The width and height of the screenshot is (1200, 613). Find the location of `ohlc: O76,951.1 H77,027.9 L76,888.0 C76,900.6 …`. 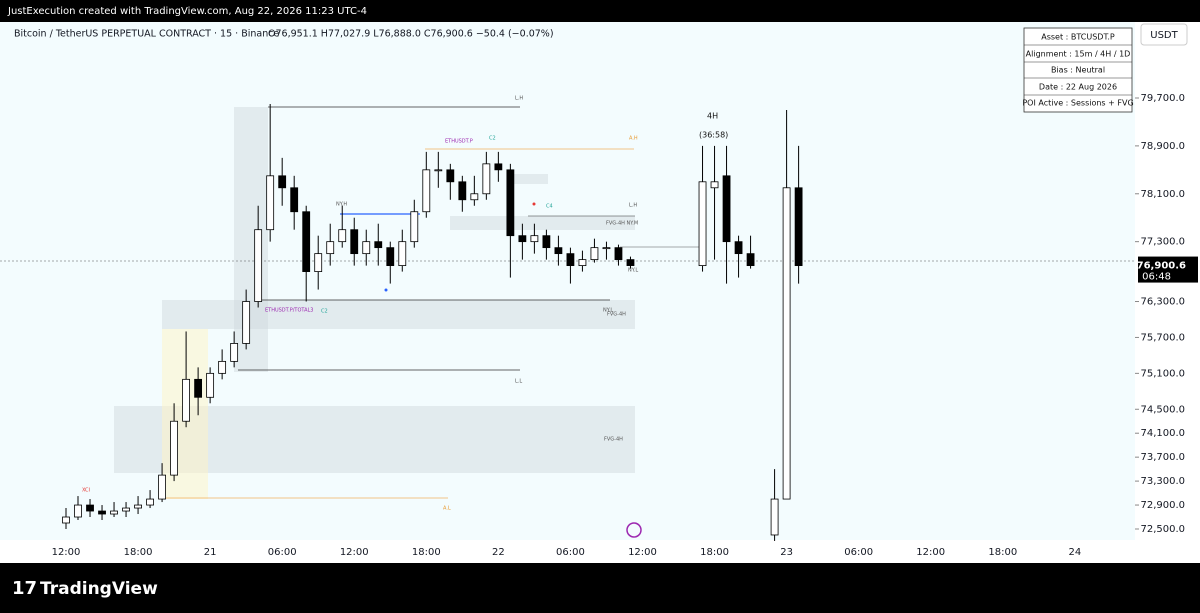

ohlc: O76,951.1 H77,027.9 L76,888.0 C76,900.6 … is located at coordinates (411, 34).